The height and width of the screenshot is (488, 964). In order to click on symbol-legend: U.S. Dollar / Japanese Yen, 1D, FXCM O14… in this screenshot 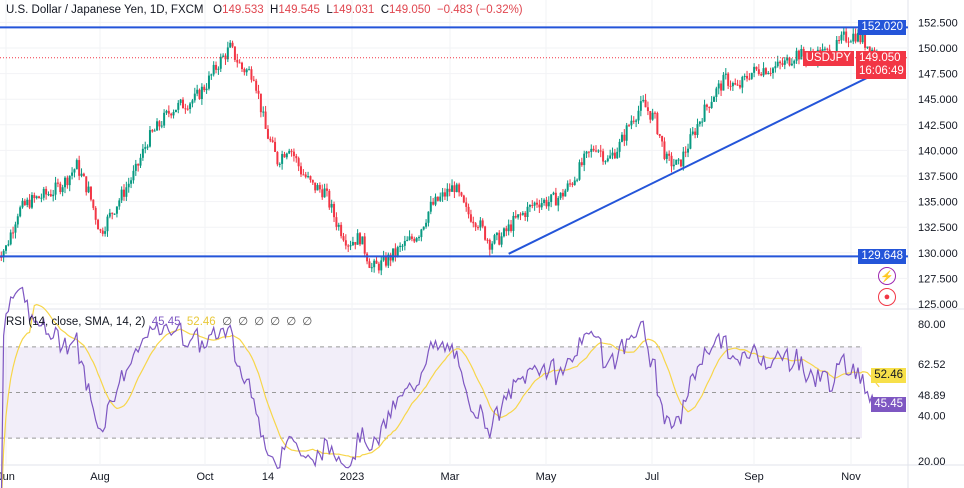, I will do `click(264, 10)`.